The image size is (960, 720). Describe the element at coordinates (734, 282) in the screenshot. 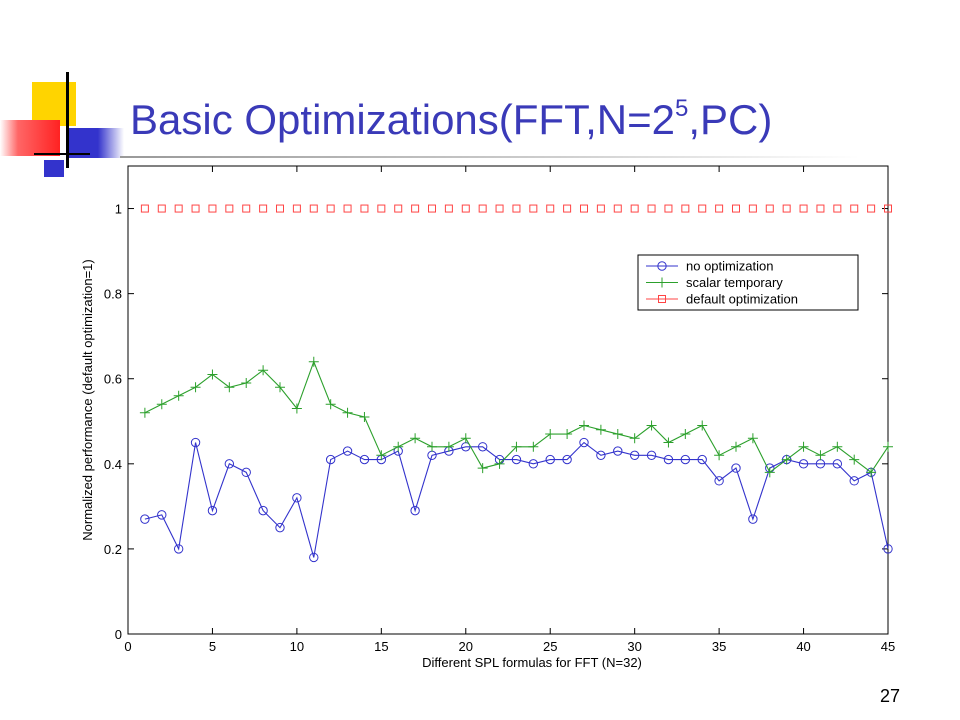

I see `legend-label-scalar-temporary: scalar temporary` at that location.